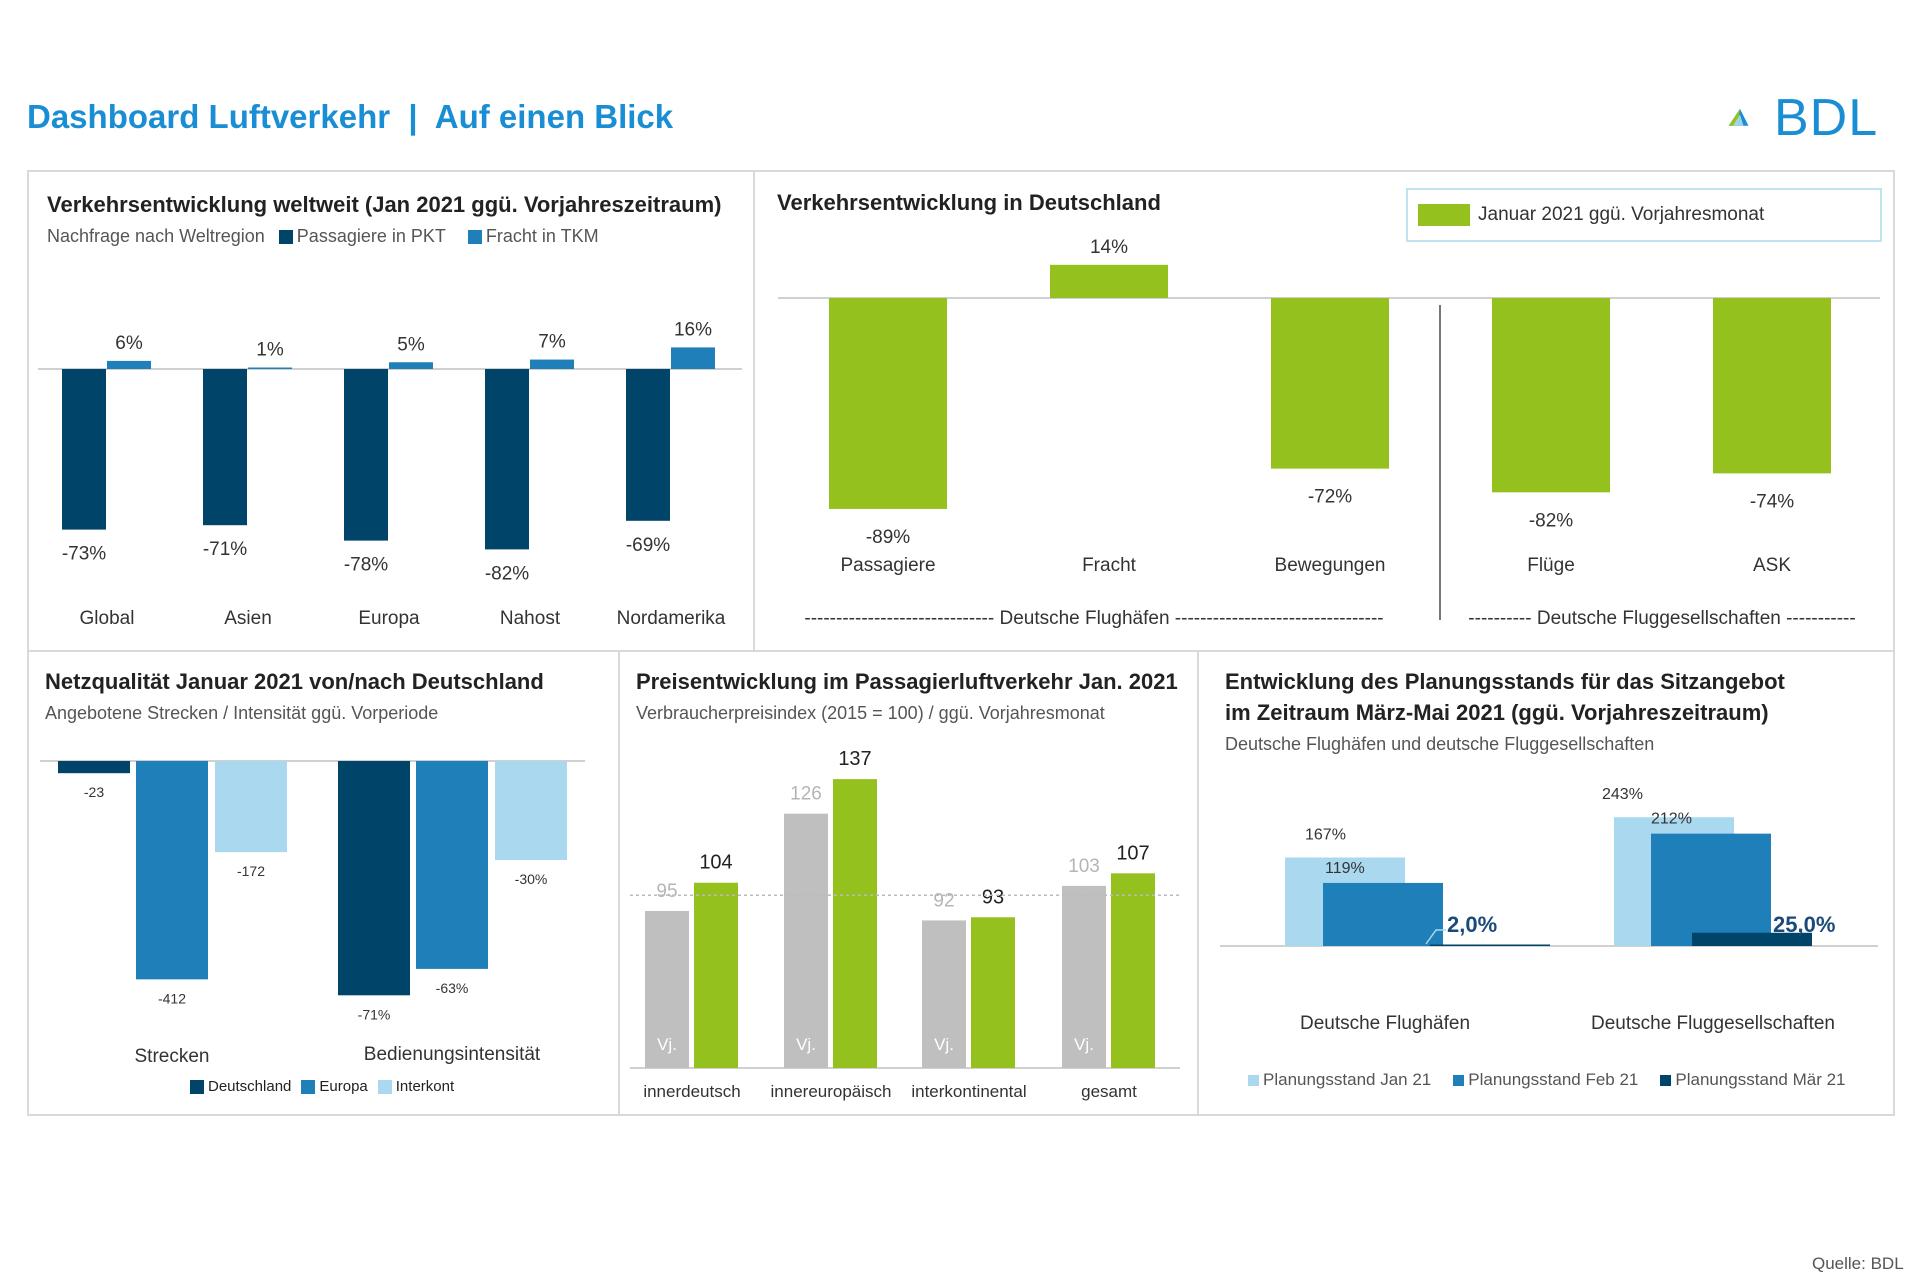 This screenshot has width=1920, height=1280. Describe the element at coordinates (270, 368) in the screenshot. I see `bar-fracht-asien` at that location.